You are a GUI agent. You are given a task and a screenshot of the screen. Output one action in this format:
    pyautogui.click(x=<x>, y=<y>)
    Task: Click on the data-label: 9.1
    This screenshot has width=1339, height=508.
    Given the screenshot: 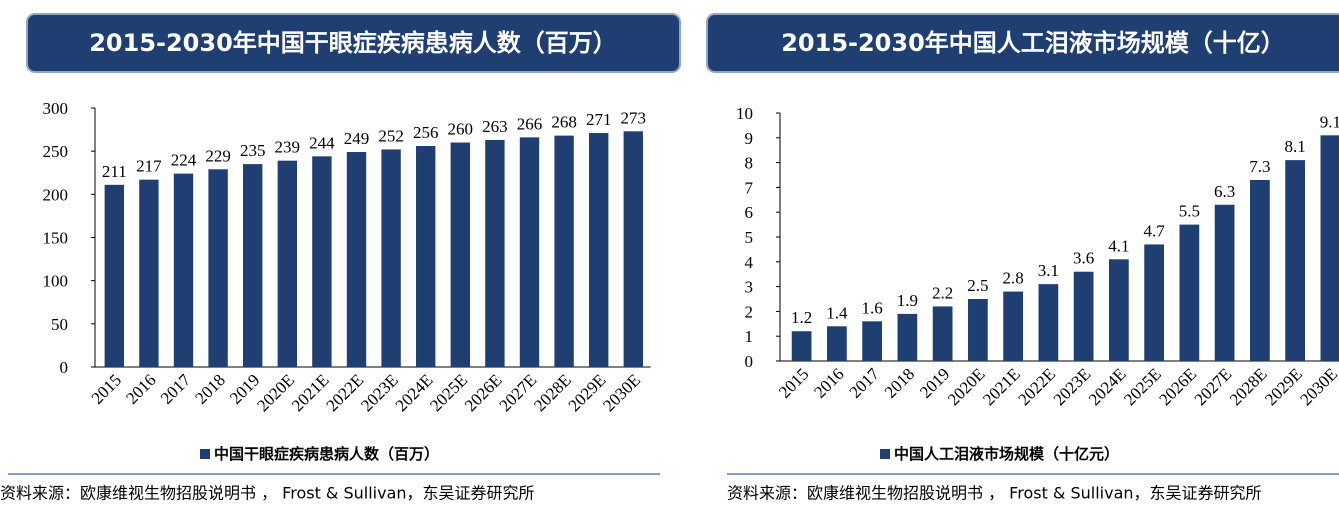 What is the action you would take?
    pyautogui.click(x=1329, y=121)
    